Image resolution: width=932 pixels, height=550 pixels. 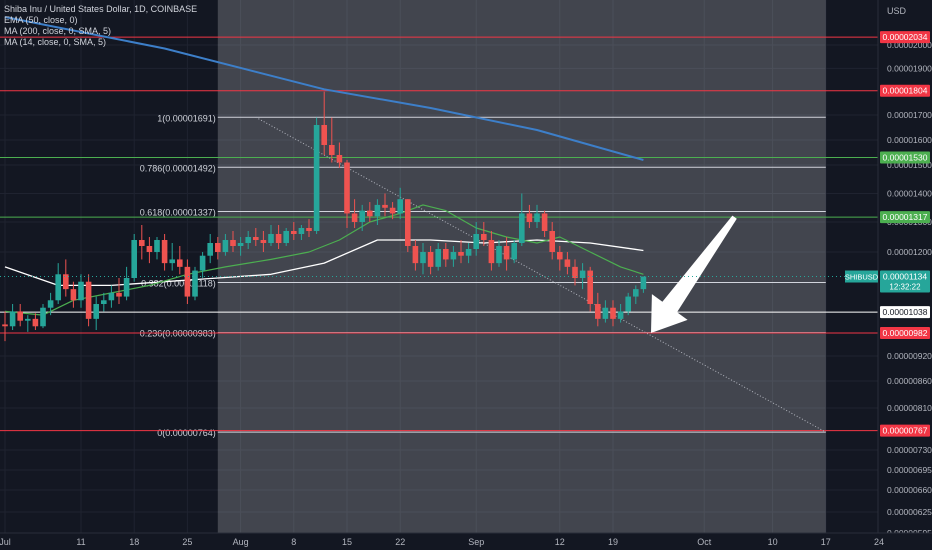 What do you see at coordinates (897, 11) in the screenshot?
I see `price-axis-currency: USD` at bounding box center [897, 11].